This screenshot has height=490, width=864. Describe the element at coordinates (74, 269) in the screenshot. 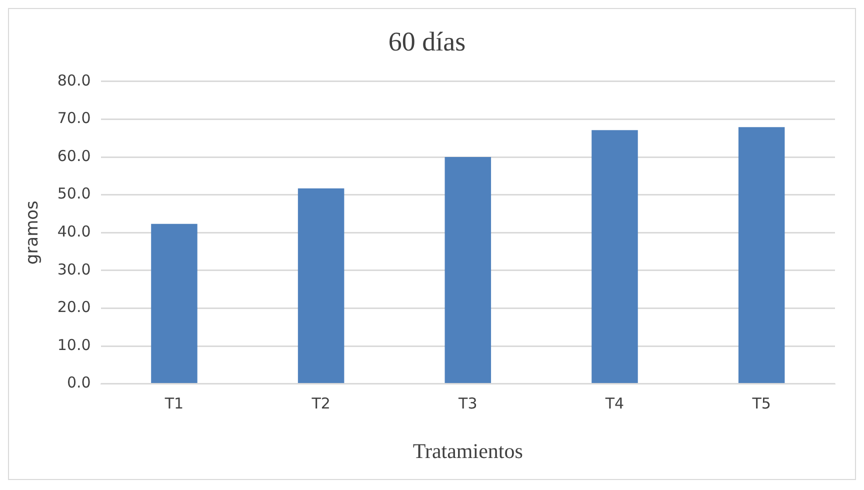

I see `y-tick-label: 30.0` at that location.